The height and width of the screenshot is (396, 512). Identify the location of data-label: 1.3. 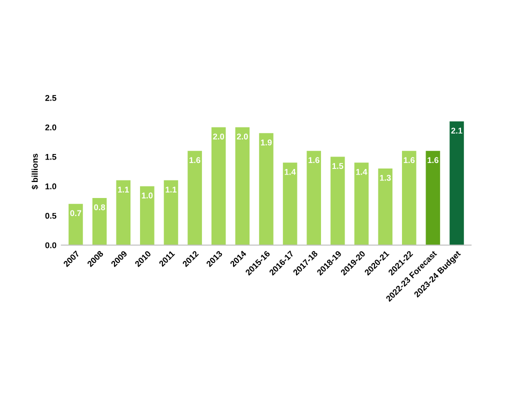
(385, 177).